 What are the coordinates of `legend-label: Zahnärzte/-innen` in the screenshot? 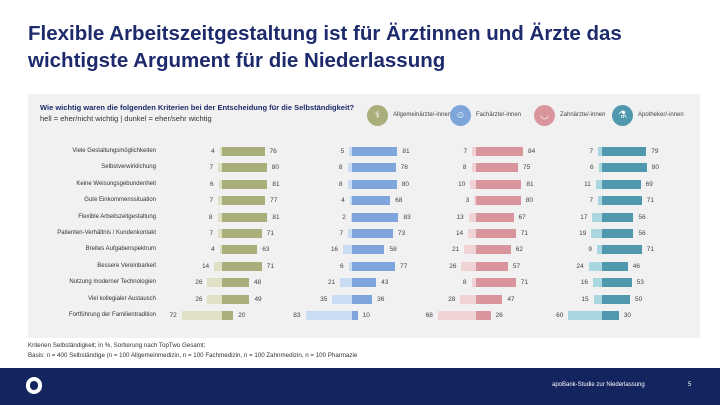 It's located at (583, 115).